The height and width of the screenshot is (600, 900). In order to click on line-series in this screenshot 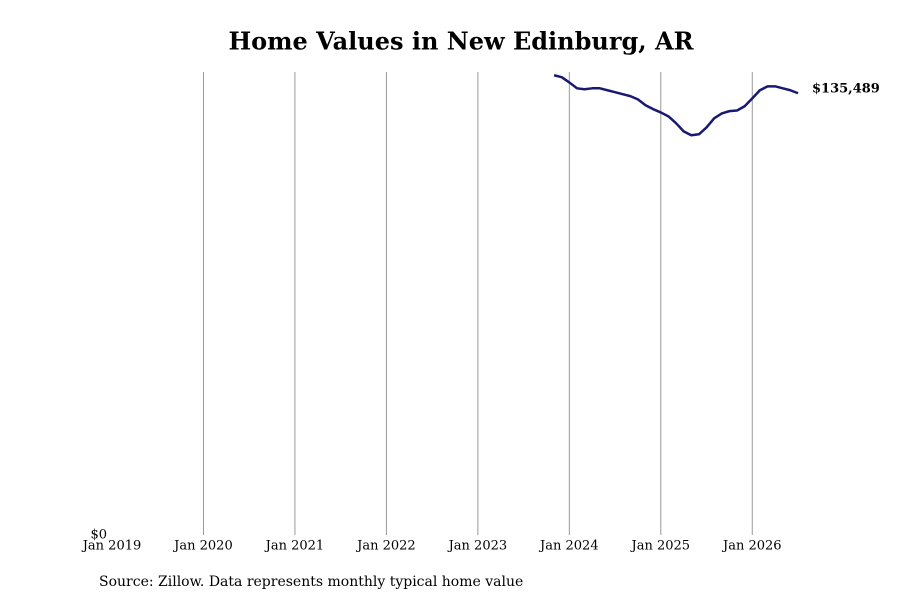, I will do `click(676, 105)`.